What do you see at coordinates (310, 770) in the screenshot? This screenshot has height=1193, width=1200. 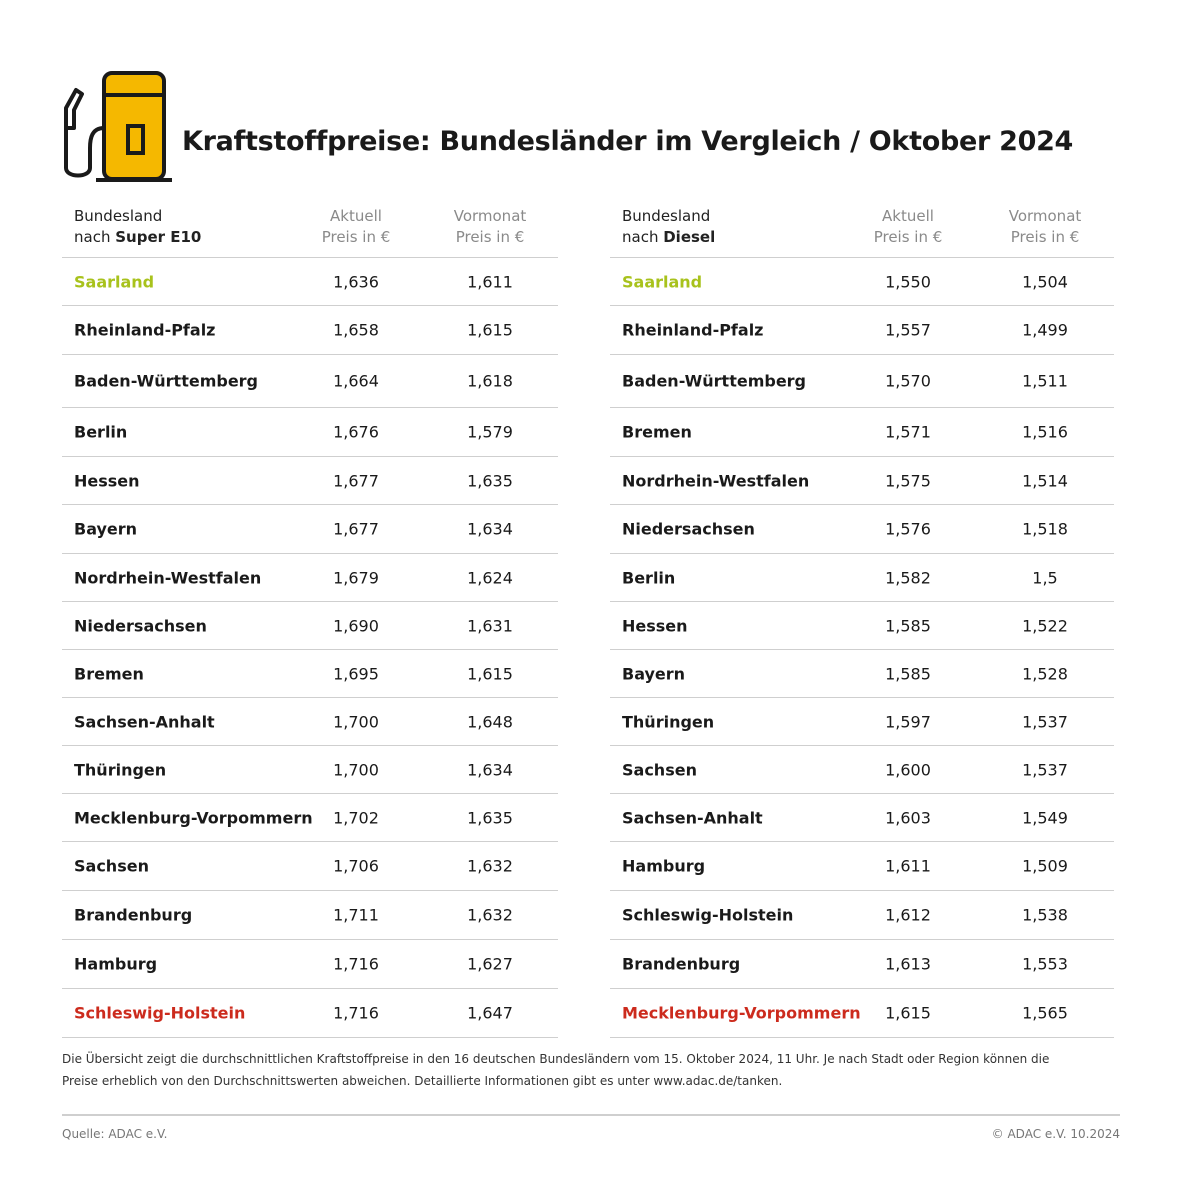 I see `table-row: Thüringen 1,700 1,634` at bounding box center [310, 770].